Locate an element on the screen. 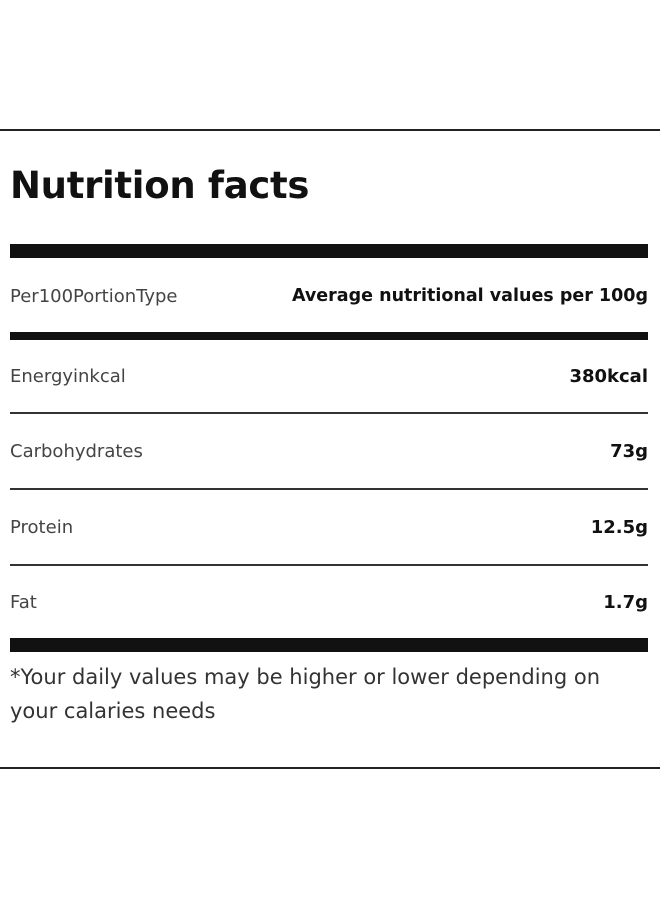 The width and height of the screenshot is (660, 900). thick-divider-header is located at coordinates (329, 336).